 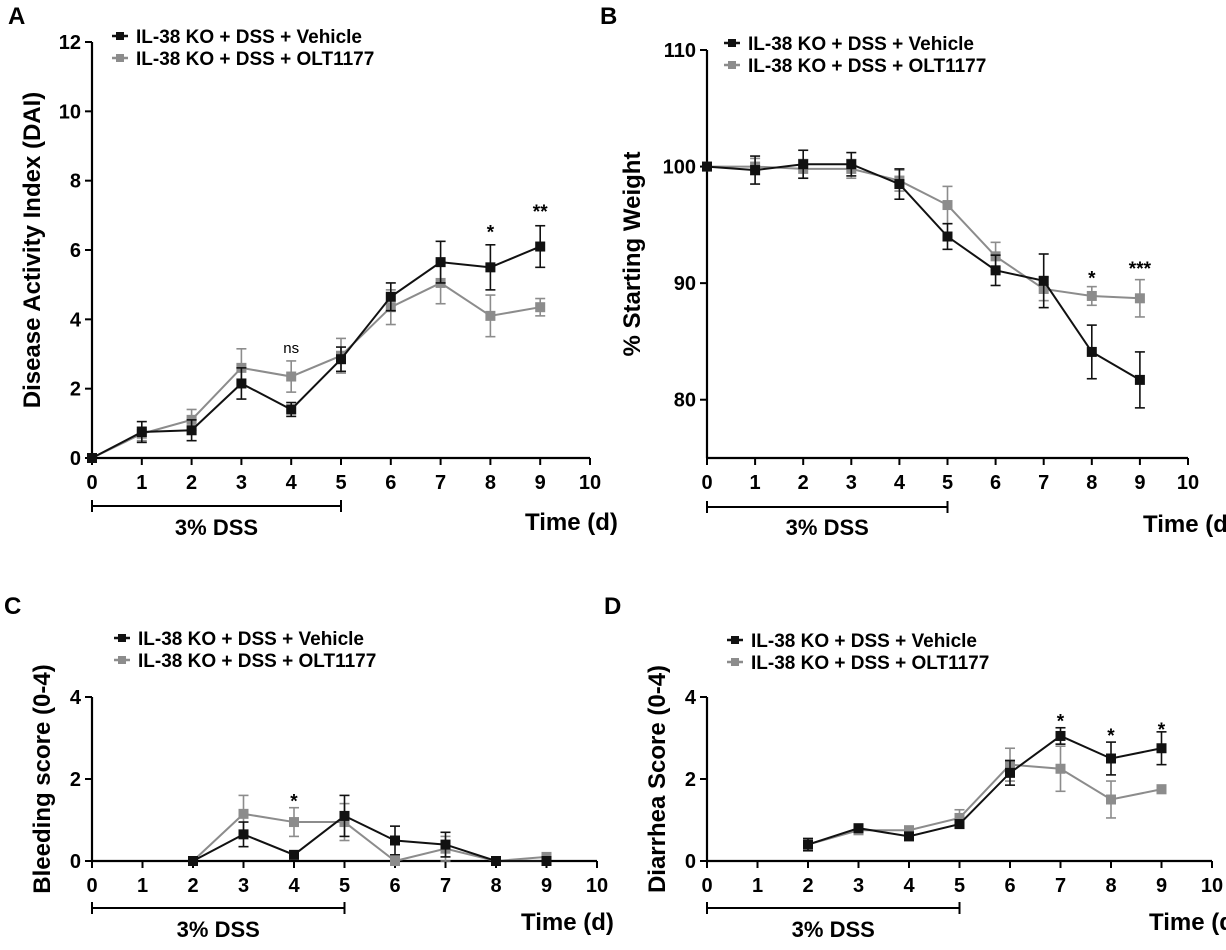 I want to click on y-tick-label: 80, so click(x=685, y=401).